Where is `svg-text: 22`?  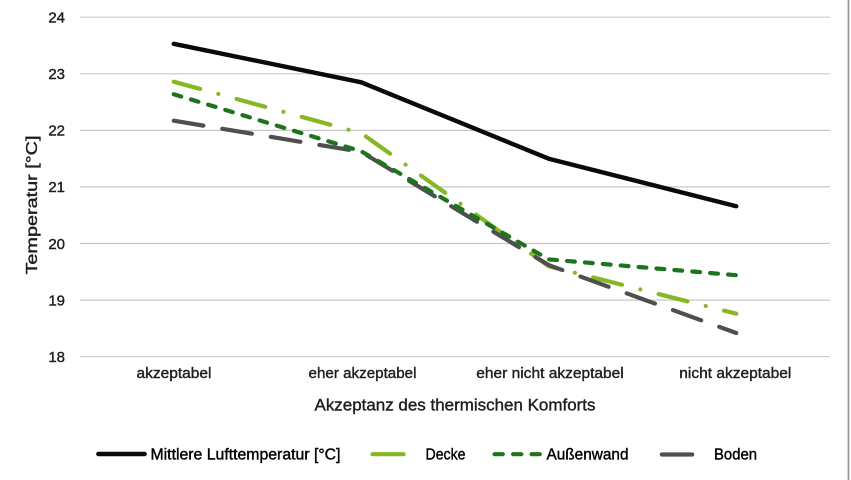
svg-text: 22 is located at coordinates (56, 131).